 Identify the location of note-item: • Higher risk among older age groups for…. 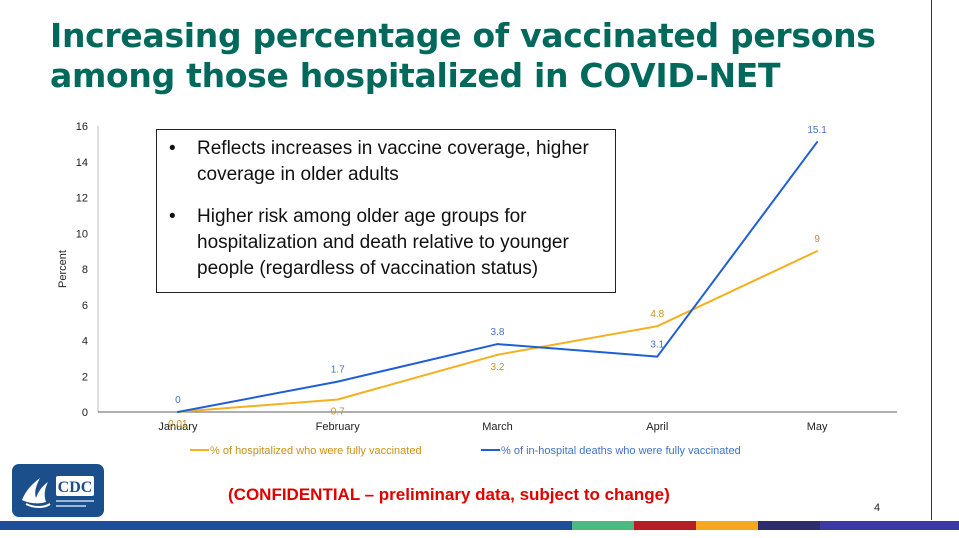
(385, 243).